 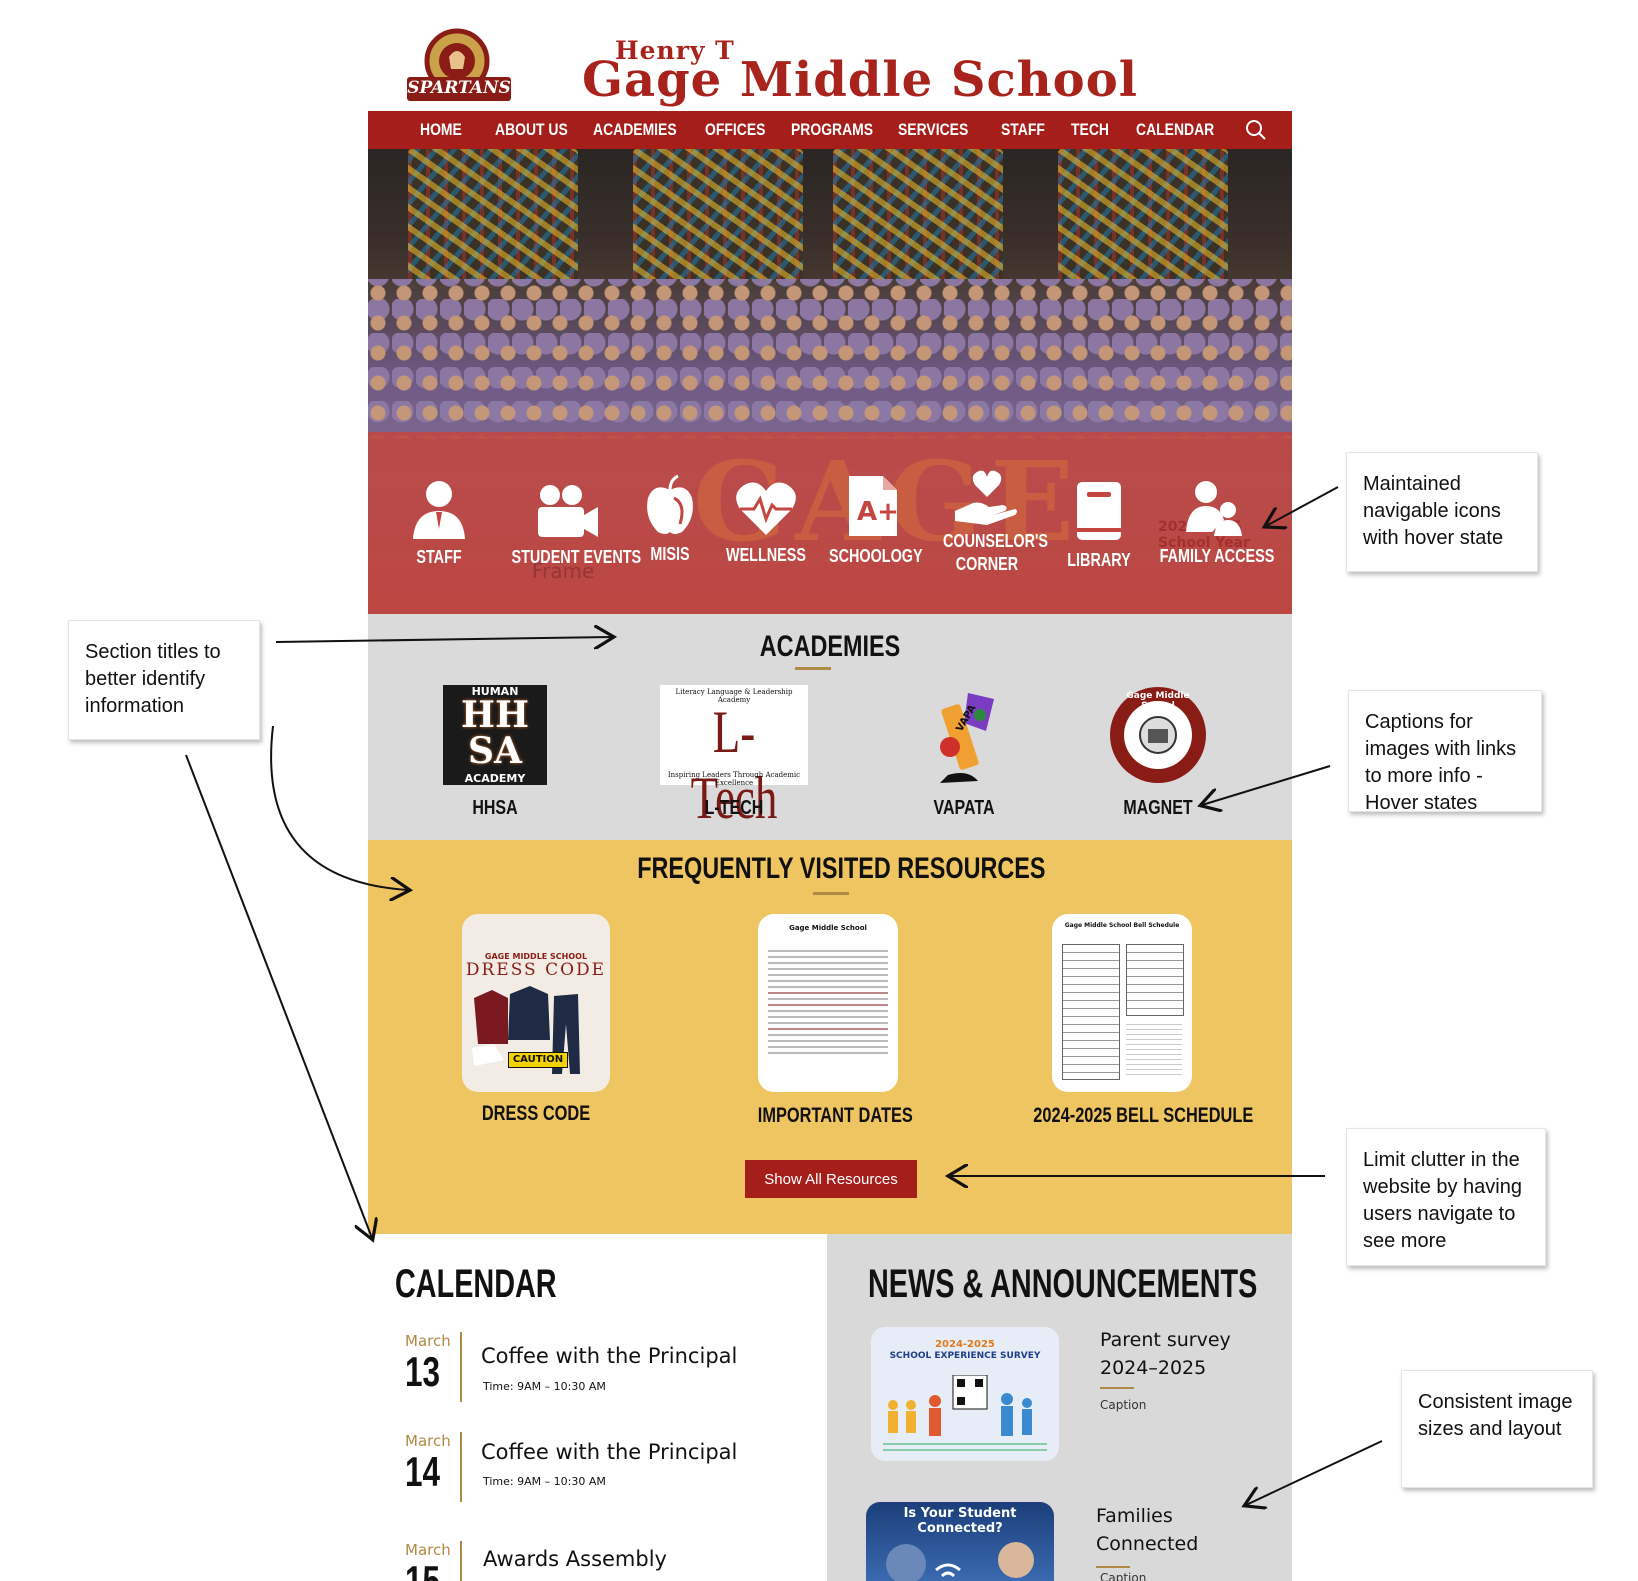 I want to click on quick-links-overlay, so click(x=830, y=523).